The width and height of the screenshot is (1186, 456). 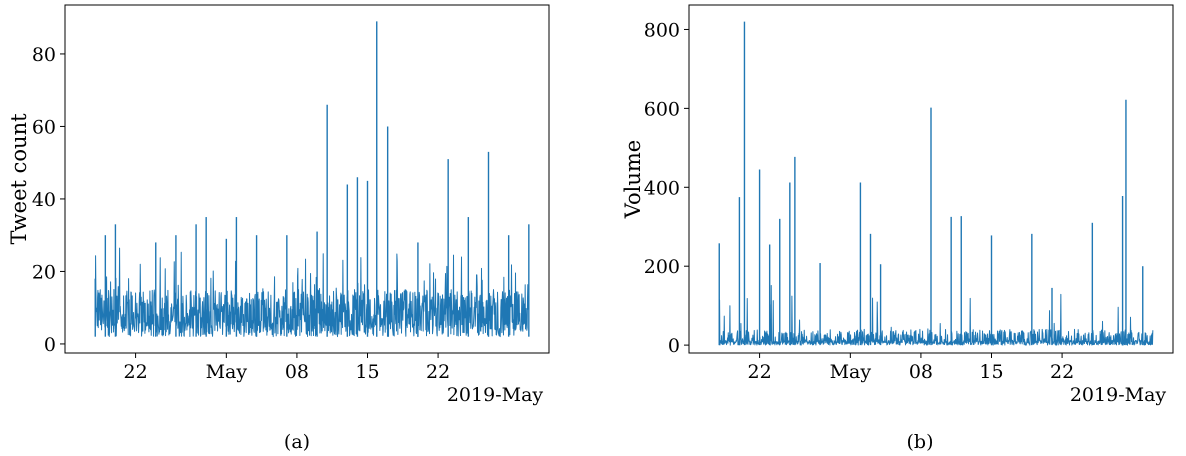 What do you see at coordinates (227, 372) in the screenshot?
I see `plot-a-x-tick-label: May` at bounding box center [227, 372].